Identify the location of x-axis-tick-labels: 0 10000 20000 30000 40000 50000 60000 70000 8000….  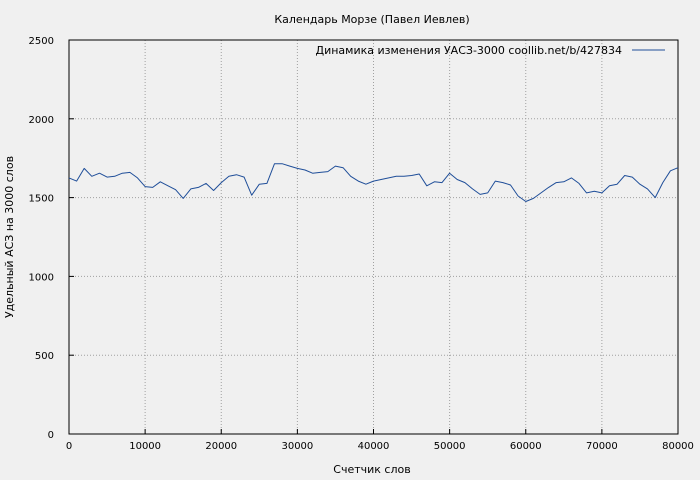
(380, 446).